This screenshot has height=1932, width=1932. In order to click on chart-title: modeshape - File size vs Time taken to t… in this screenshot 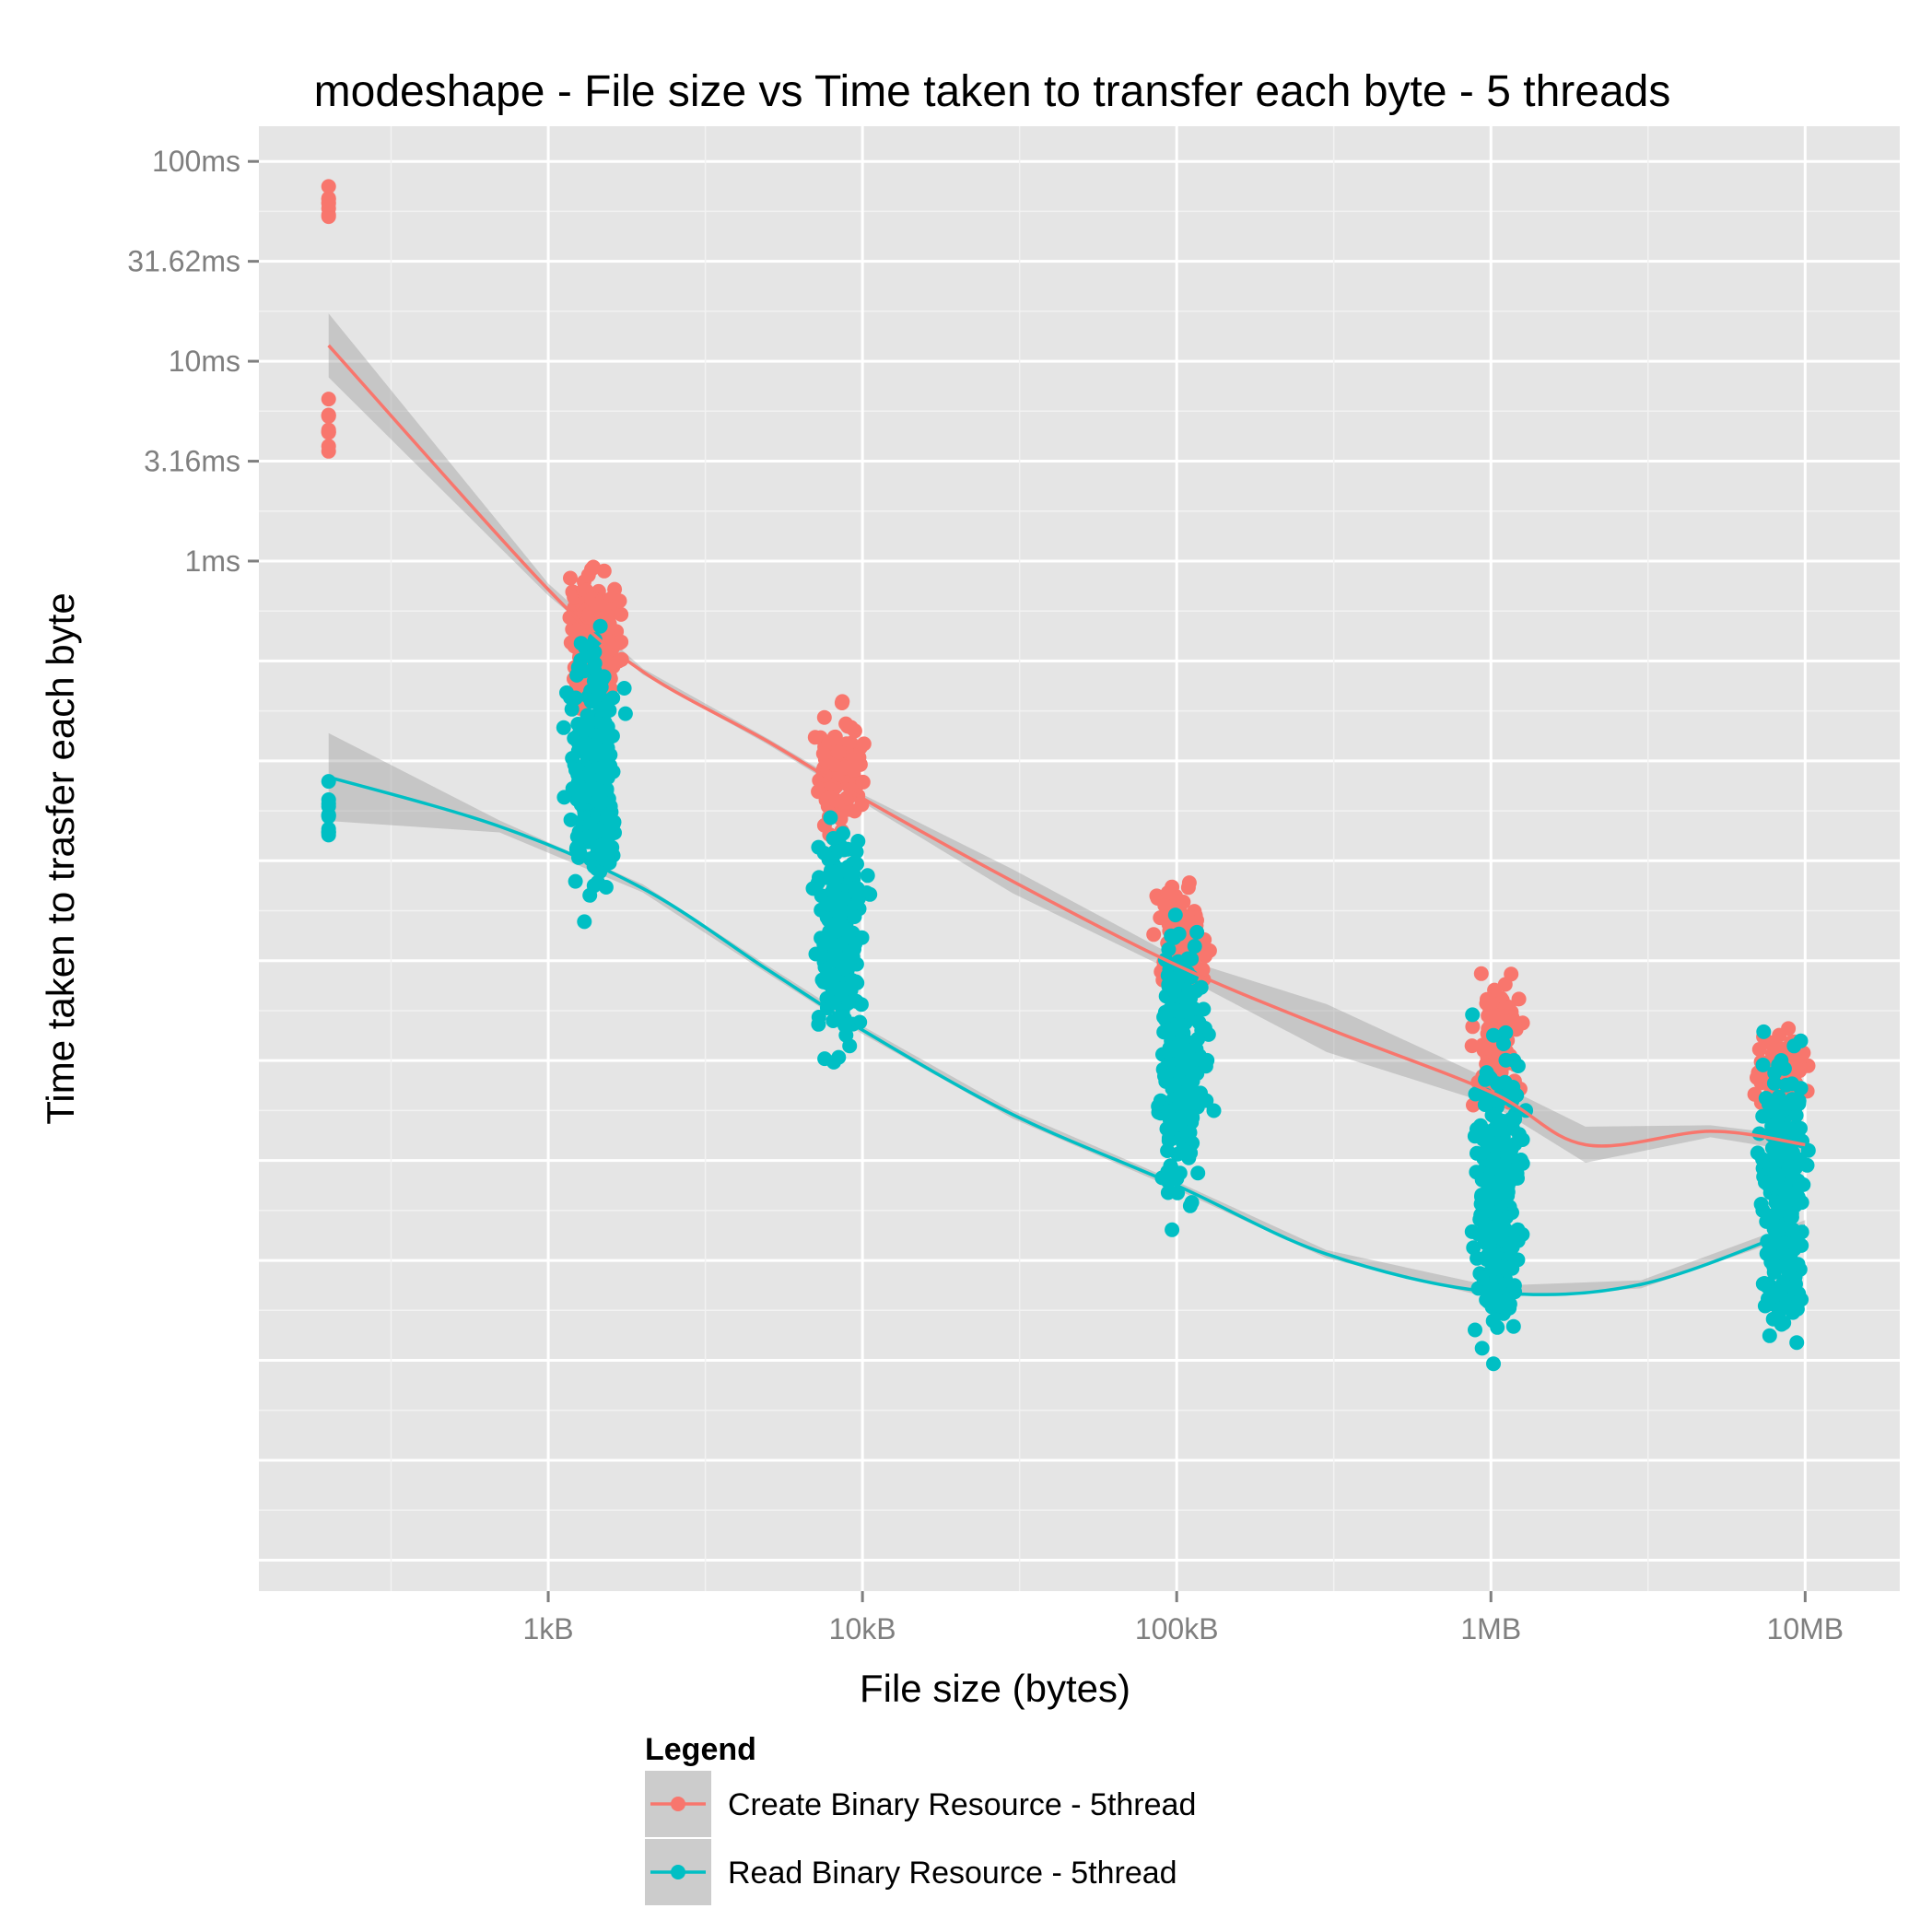, I will do `click(993, 91)`.